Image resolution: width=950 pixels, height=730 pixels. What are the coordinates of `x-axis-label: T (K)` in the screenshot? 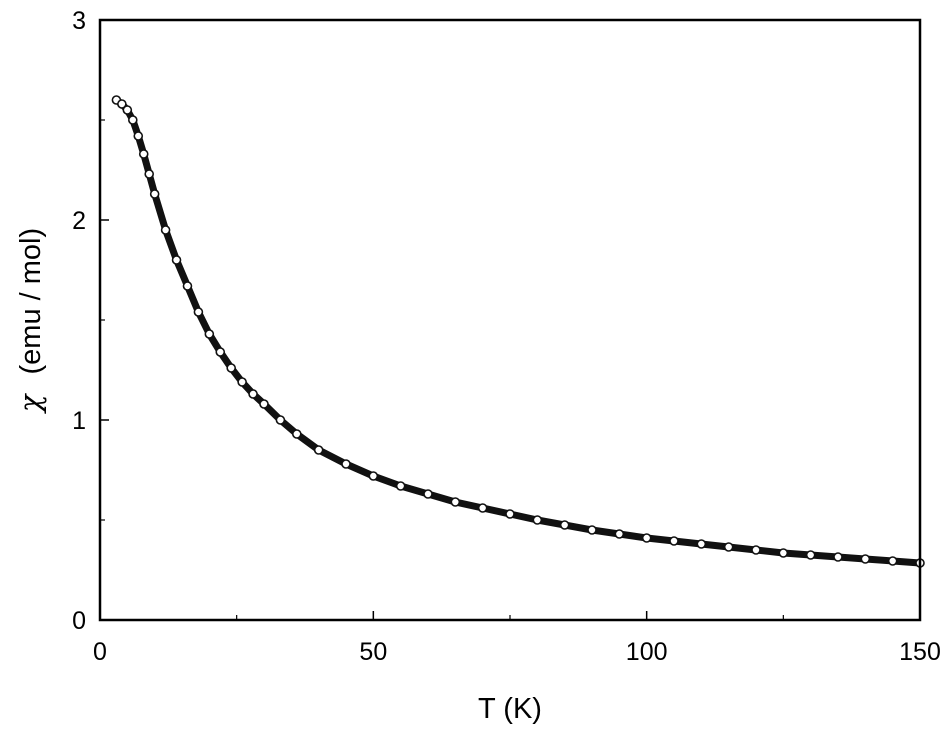 It's located at (510, 709).